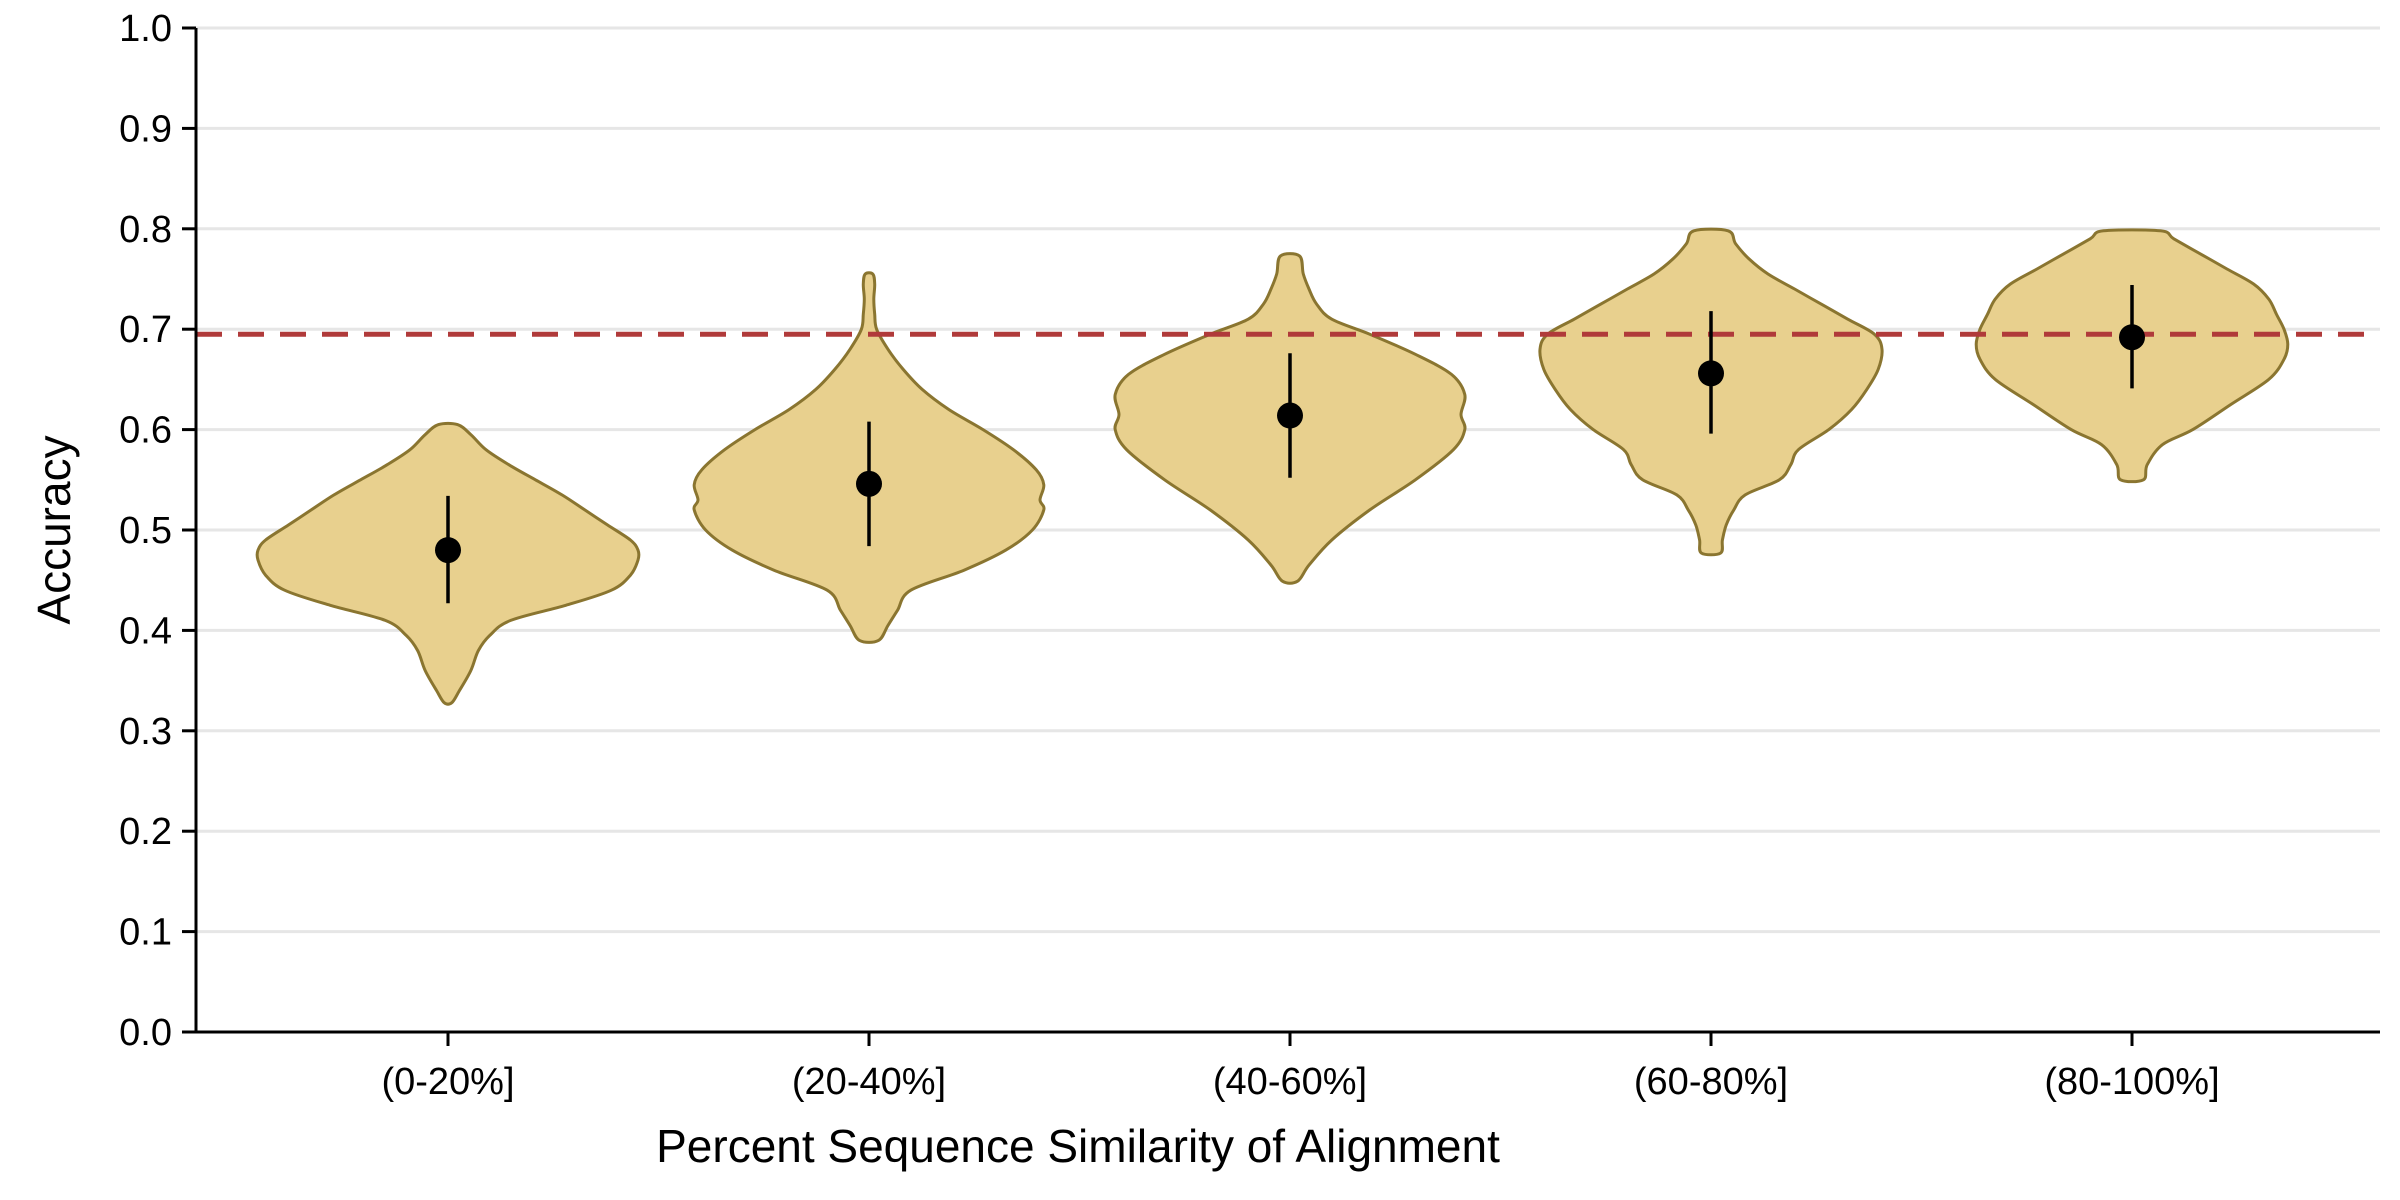  I want to click on y-tick-label: 0.2, so click(145, 832).